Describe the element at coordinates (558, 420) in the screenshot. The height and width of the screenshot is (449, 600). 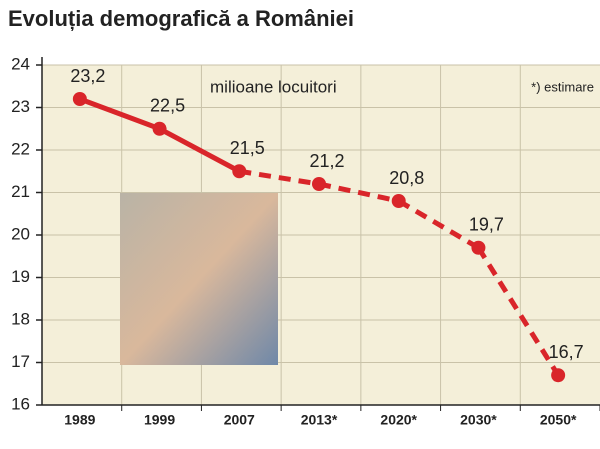
I see `x-tick-label: 2050*` at that location.